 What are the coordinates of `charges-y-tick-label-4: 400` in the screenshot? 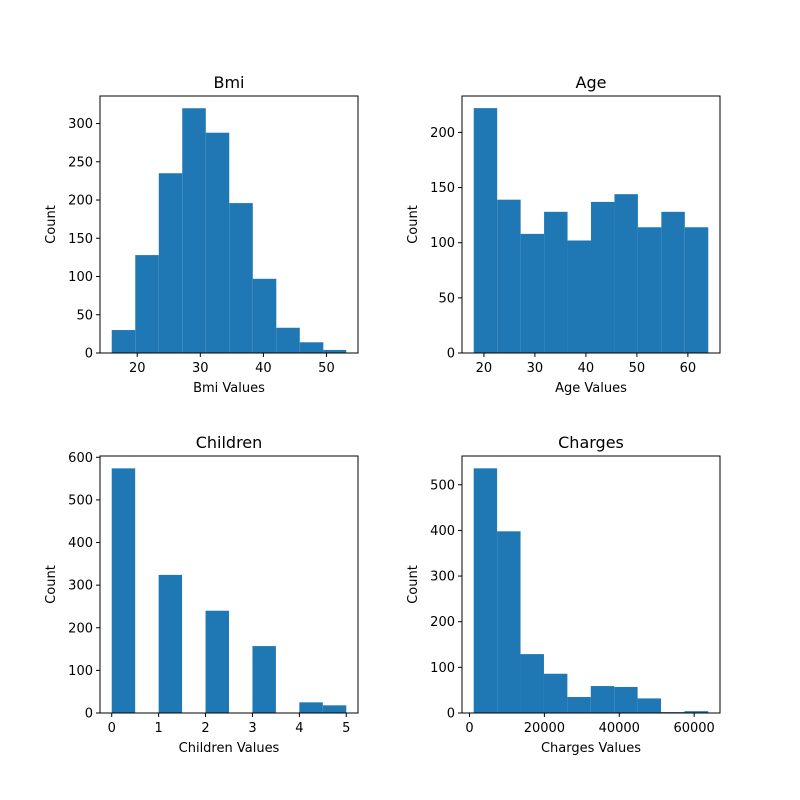 It's located at (442, 531).